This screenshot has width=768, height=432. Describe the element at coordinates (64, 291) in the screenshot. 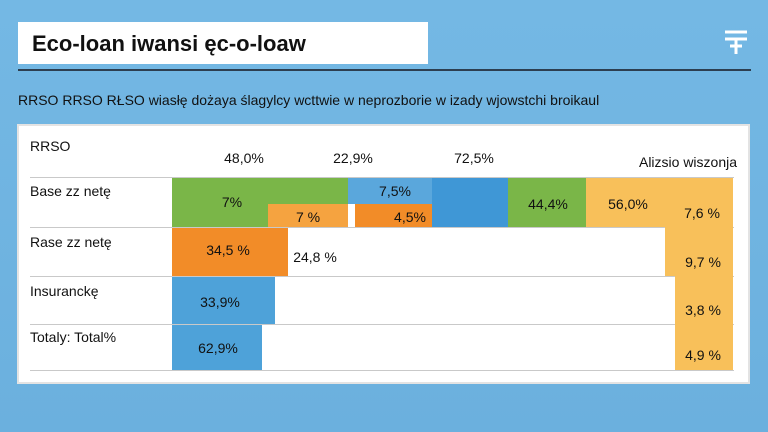

I see `row-label: Insuranckę` at that location.